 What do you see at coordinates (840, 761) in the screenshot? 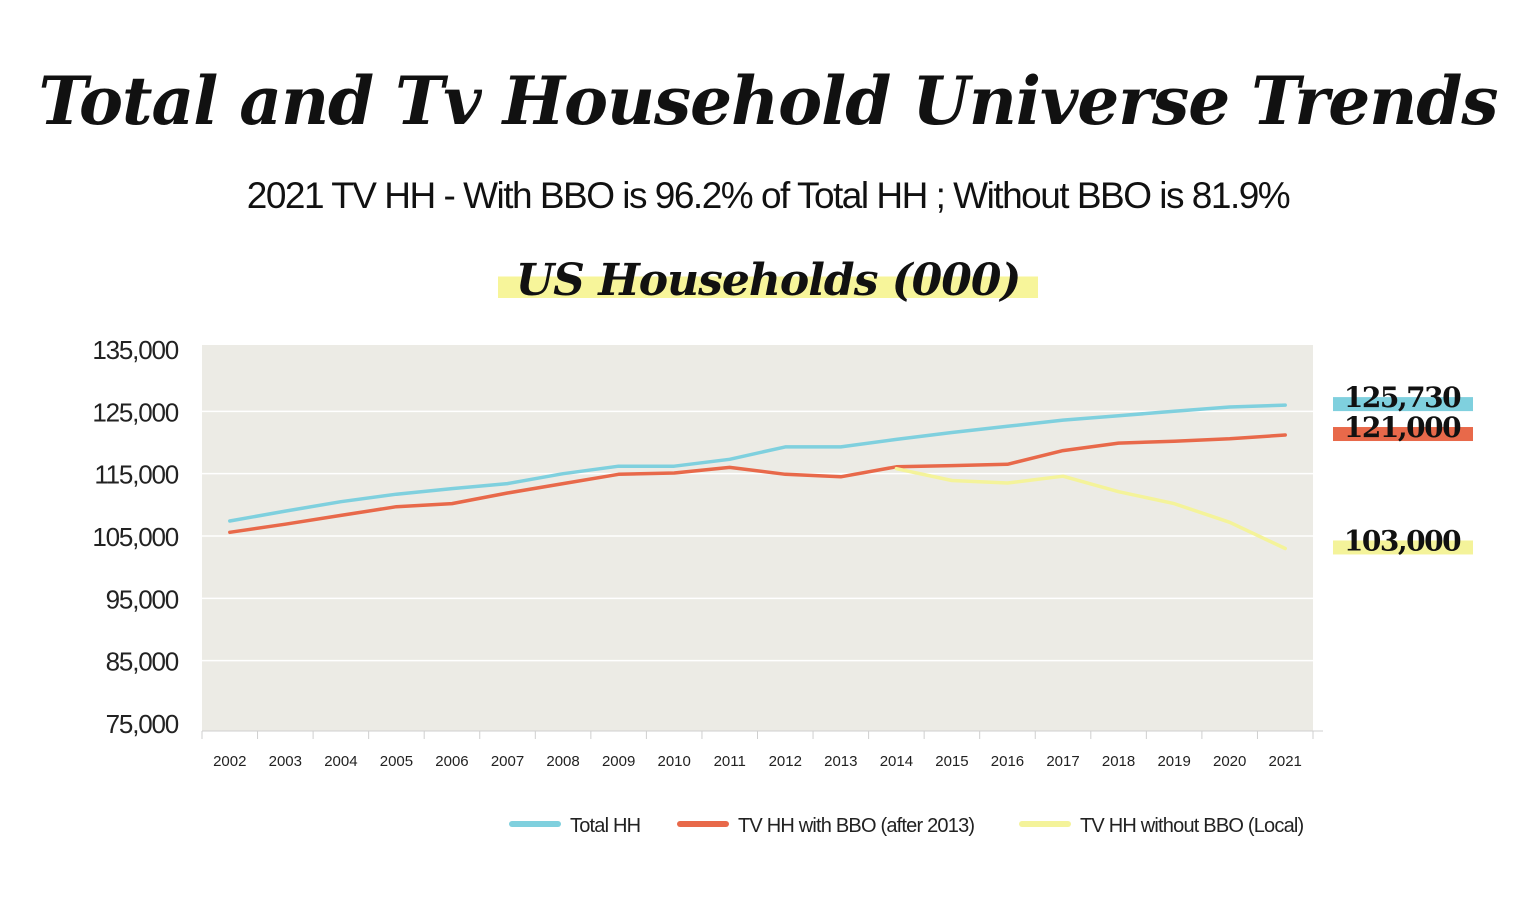
I see `x-tick-label: 2013` at bounding box center [840, 761].